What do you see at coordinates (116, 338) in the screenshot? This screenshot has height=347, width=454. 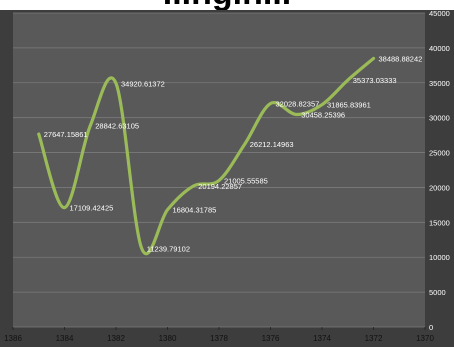 I see `x-tick-label-1382: 1382` at bounding box center [116, 338].